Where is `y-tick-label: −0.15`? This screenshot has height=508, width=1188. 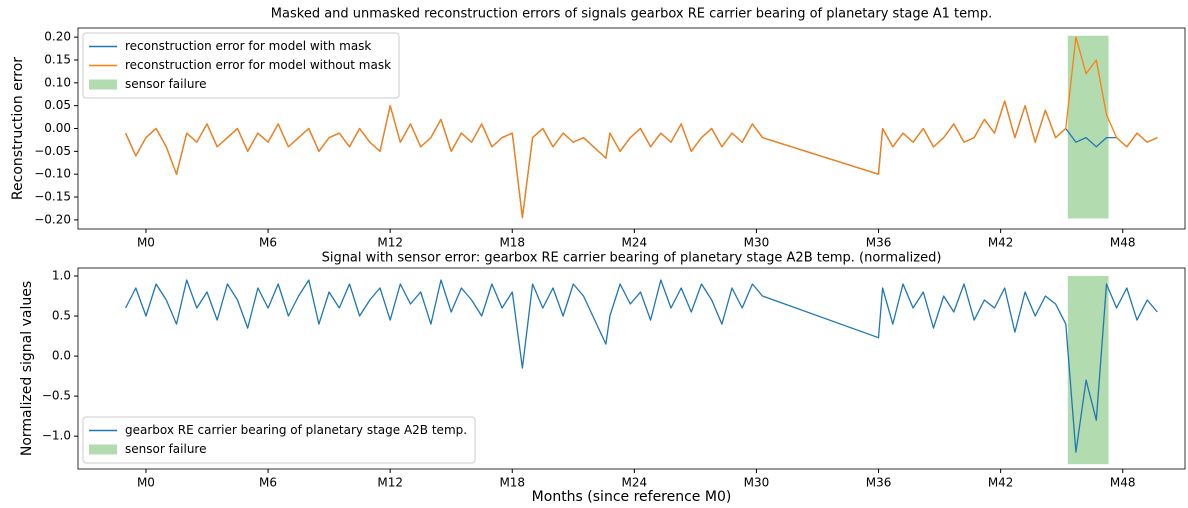 y-tick-label: −0.15 is located at coordinates (52, 197).